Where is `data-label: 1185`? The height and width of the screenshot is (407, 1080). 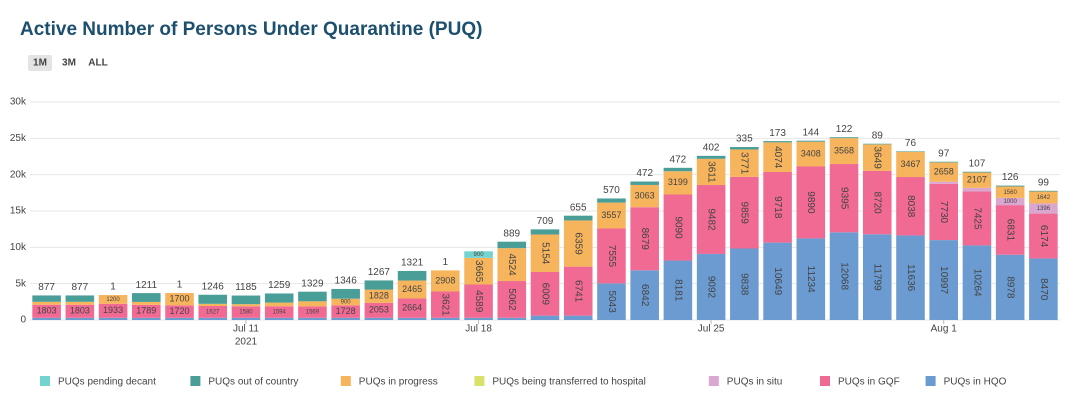 data-label: 1185 is located at coordinates (246, 287).